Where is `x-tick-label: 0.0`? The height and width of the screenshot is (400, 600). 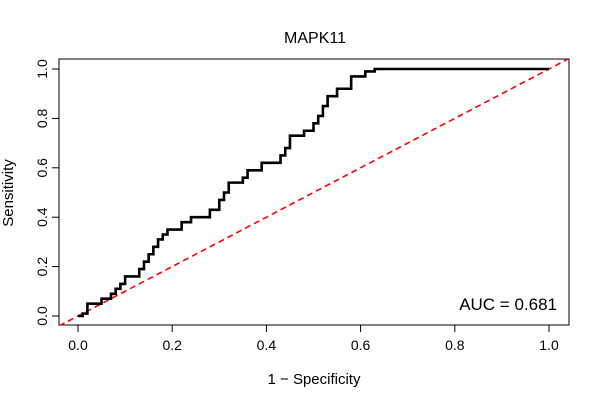 x-tick-label: 0.0 is located at coordinates (78, 345).